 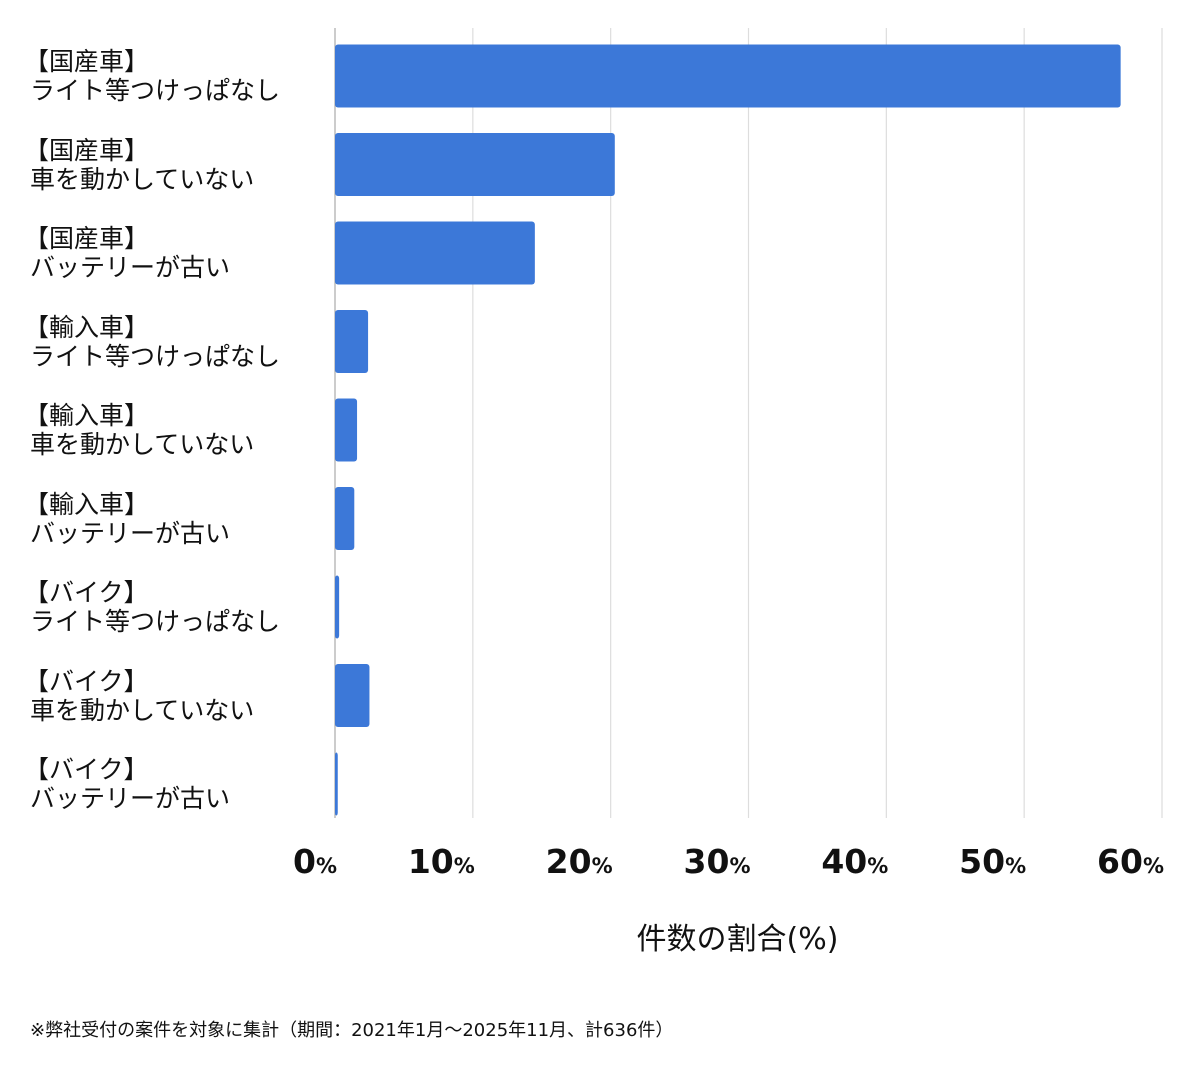 I want to click on x-tick-label: 40%, so click(x=854, y=861).